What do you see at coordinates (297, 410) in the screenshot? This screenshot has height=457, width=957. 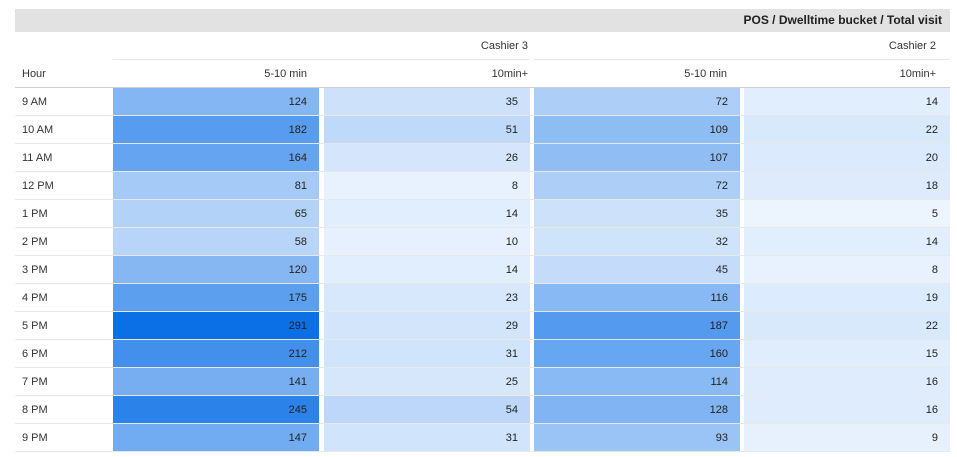 I see `cell-value: 245` at bounding box center [297, 410].